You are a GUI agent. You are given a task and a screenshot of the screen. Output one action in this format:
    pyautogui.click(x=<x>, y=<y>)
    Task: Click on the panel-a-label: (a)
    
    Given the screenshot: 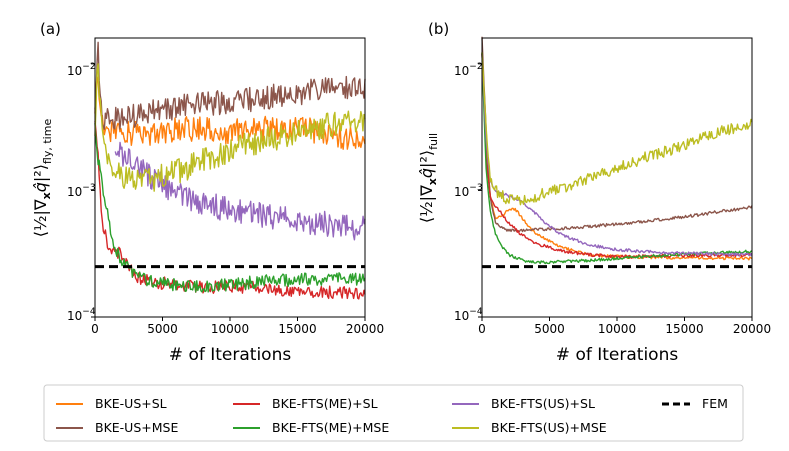 What is the action you would take?
    pyautogui.click(x=50, y=29)
    